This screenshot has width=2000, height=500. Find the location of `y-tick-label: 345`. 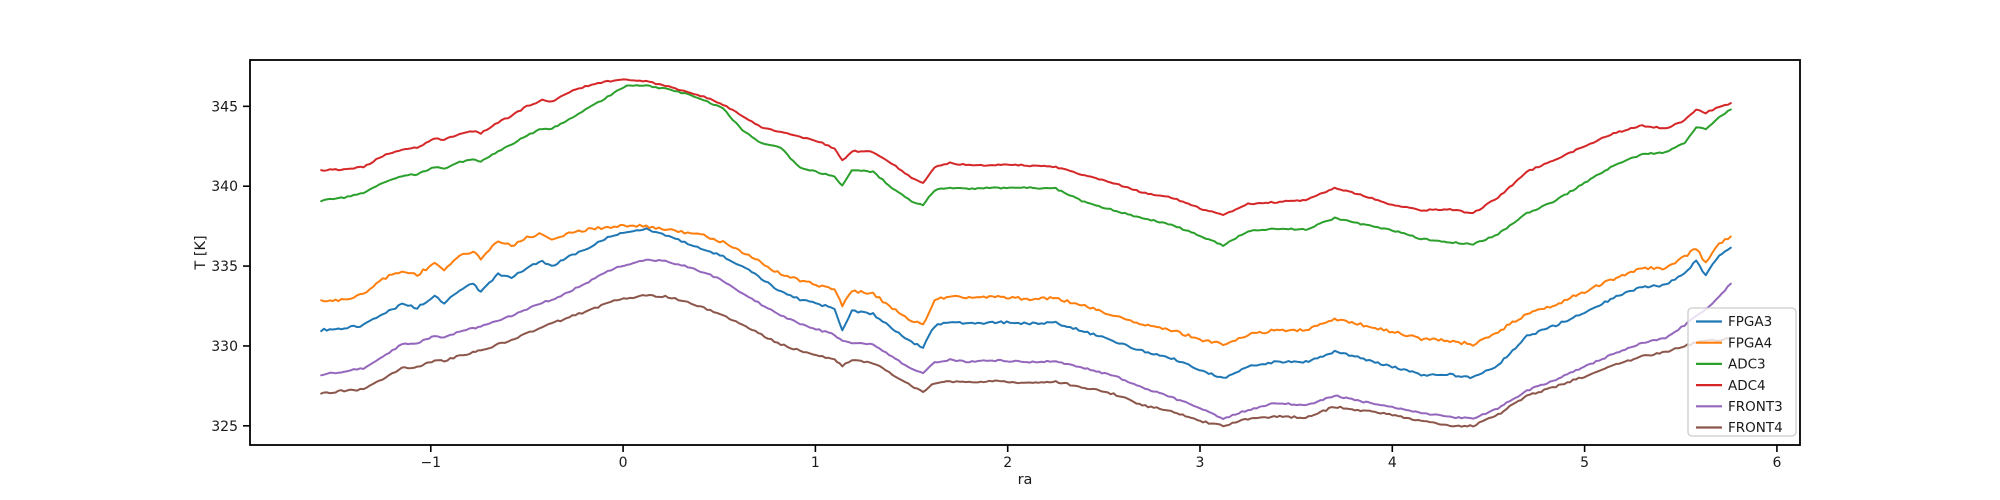

y-tick-label: 345 is located at coordinates (224, 107).